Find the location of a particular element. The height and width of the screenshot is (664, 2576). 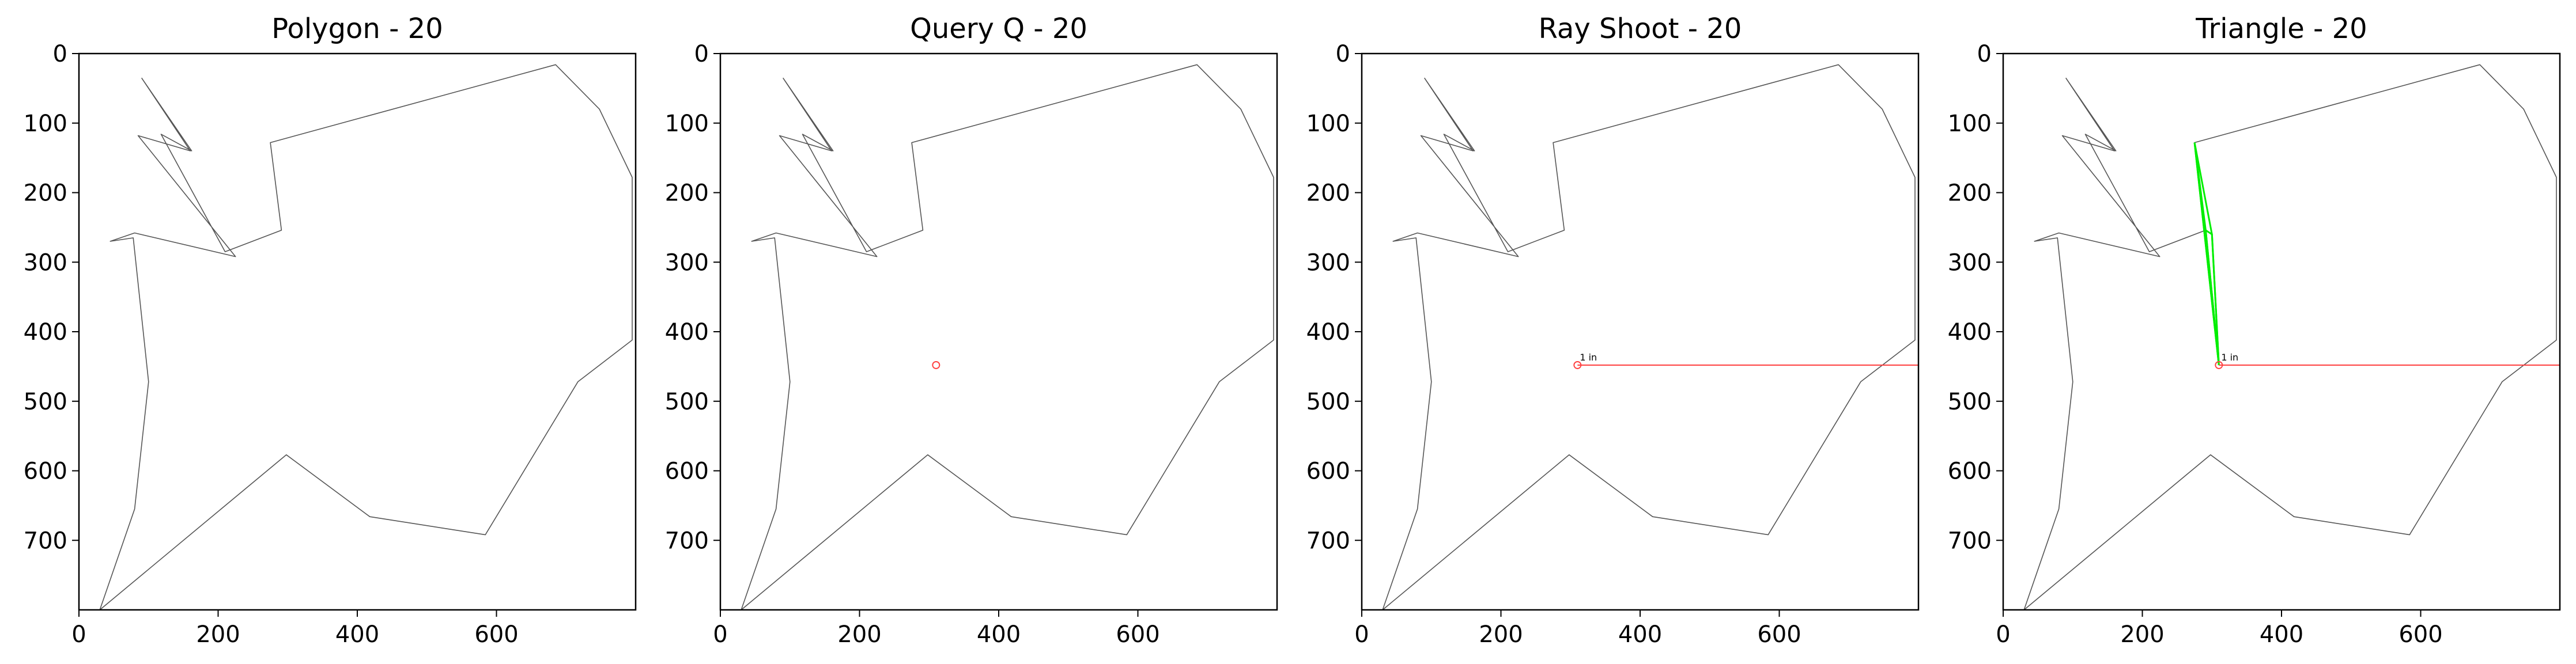

triangle-edge is located at coordinates (2212, 297).